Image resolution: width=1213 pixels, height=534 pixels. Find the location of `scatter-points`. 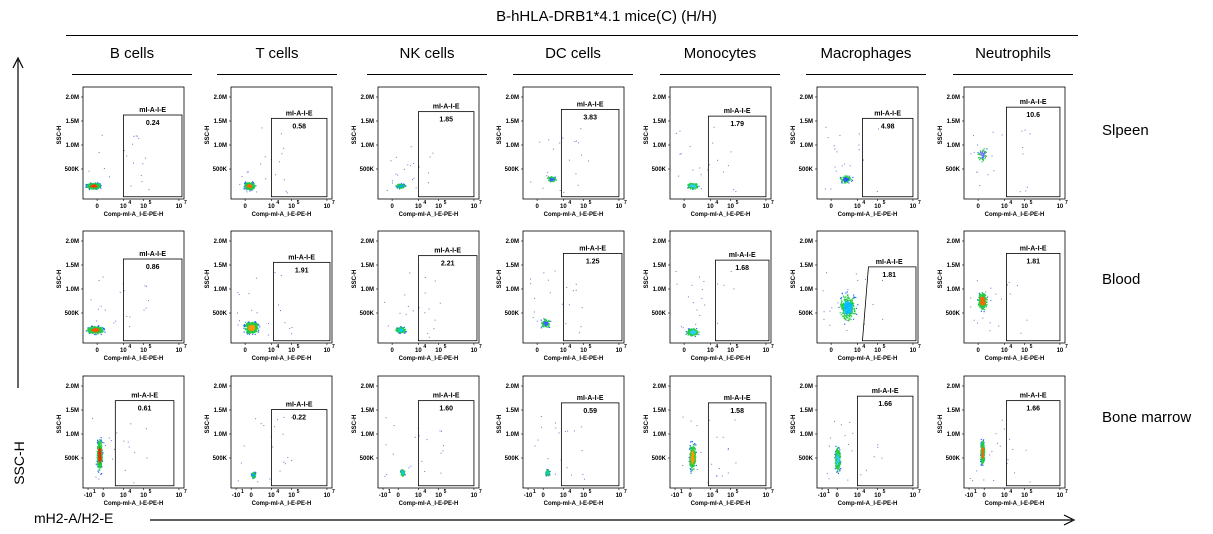

scatter-points is located at coordinates (117, 306).